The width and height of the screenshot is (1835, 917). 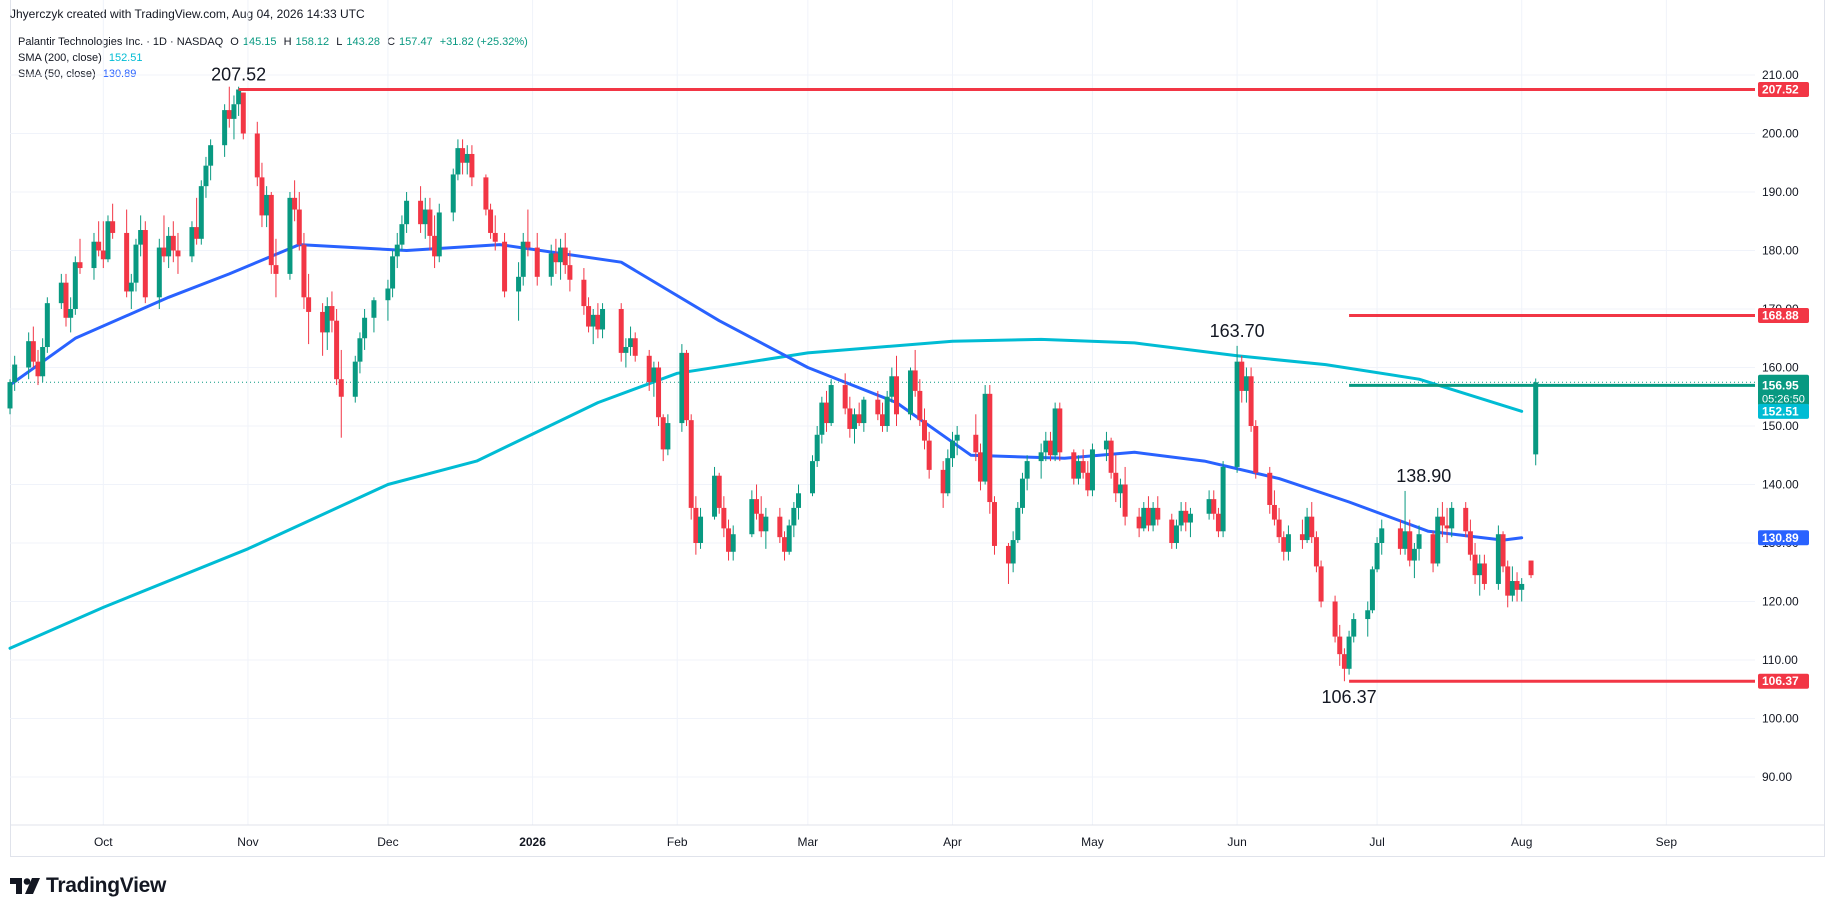 I want to click on sma50-legend: SMA (50, close) 130.89, so click(x=79, y=74).